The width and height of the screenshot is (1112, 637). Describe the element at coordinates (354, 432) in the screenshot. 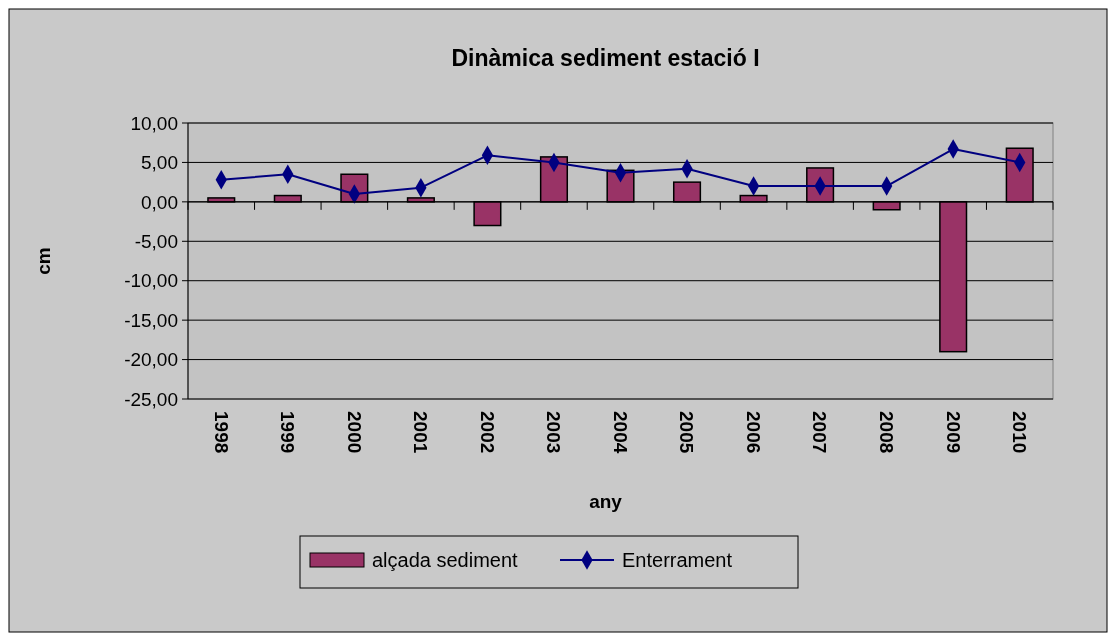

I see `x-tick-label: 2000` at that location.